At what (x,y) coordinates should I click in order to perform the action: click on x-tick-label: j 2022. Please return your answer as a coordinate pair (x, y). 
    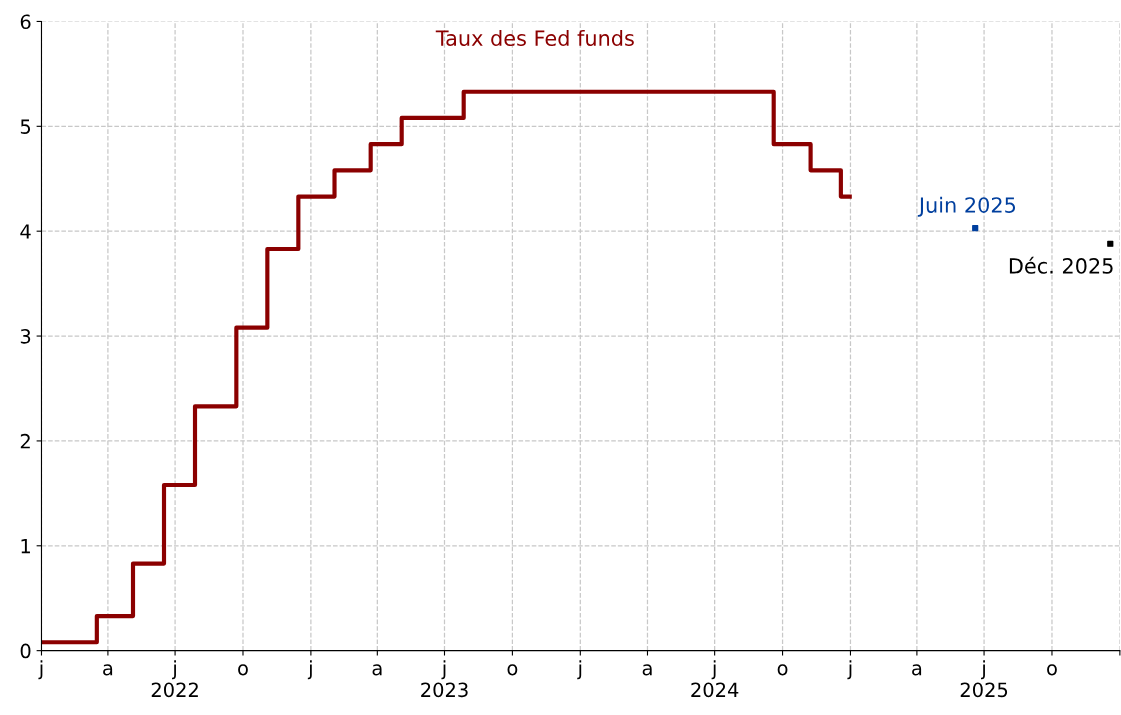
    Looking at the image, I should click on (174, 679).